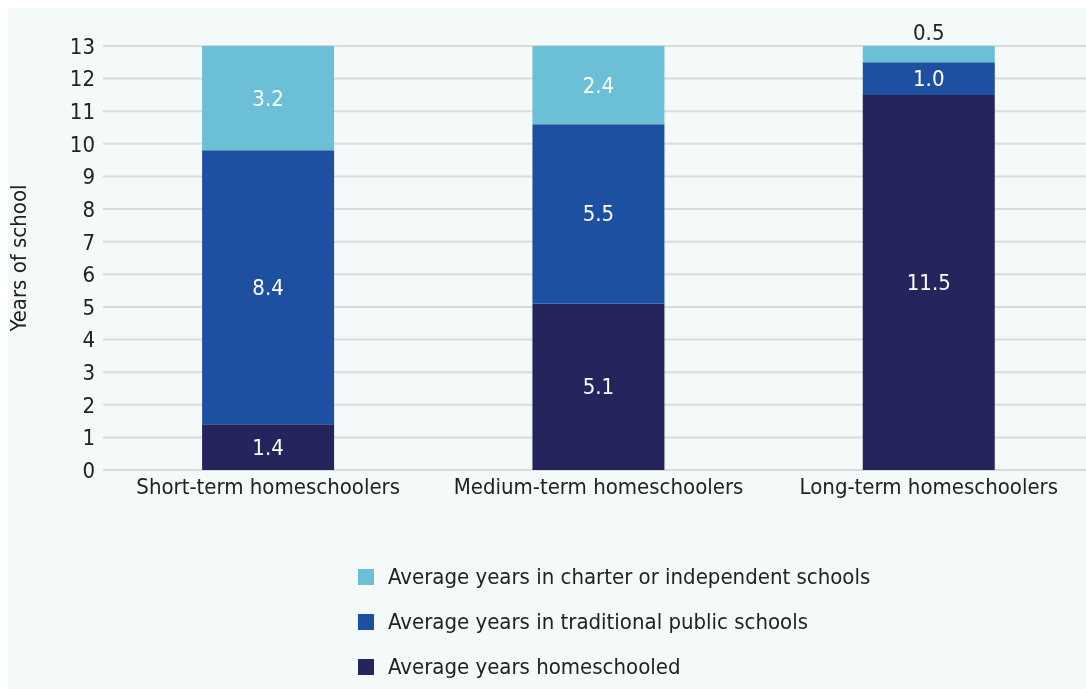  I want to click on x-tick-label: Long-term homeschoolers, so click(929, 486).